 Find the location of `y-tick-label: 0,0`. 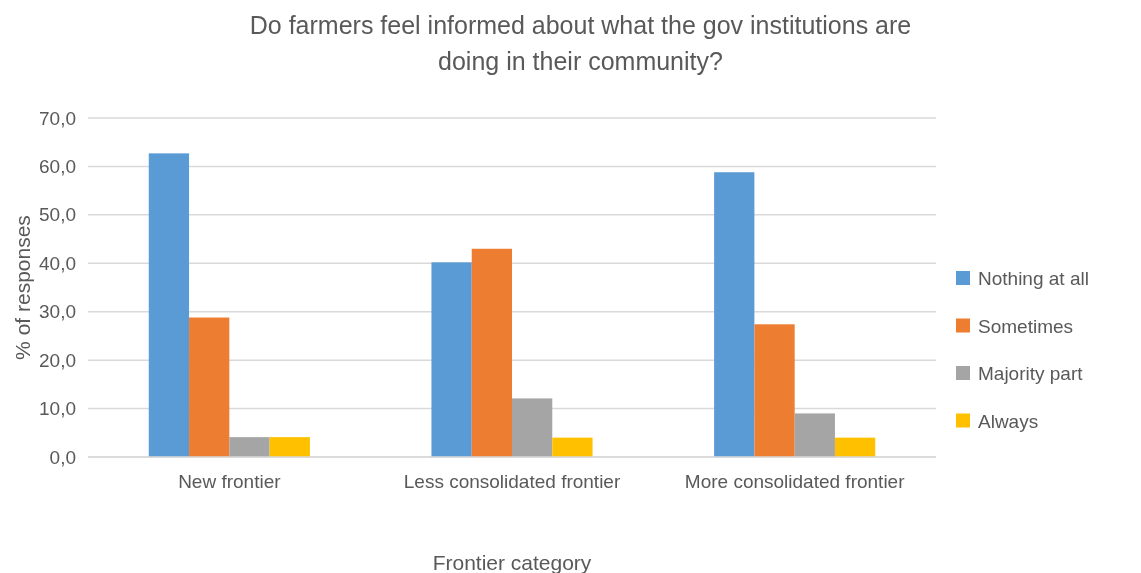

y-tick-label: 0,0 is located at coordinates (62, 457).